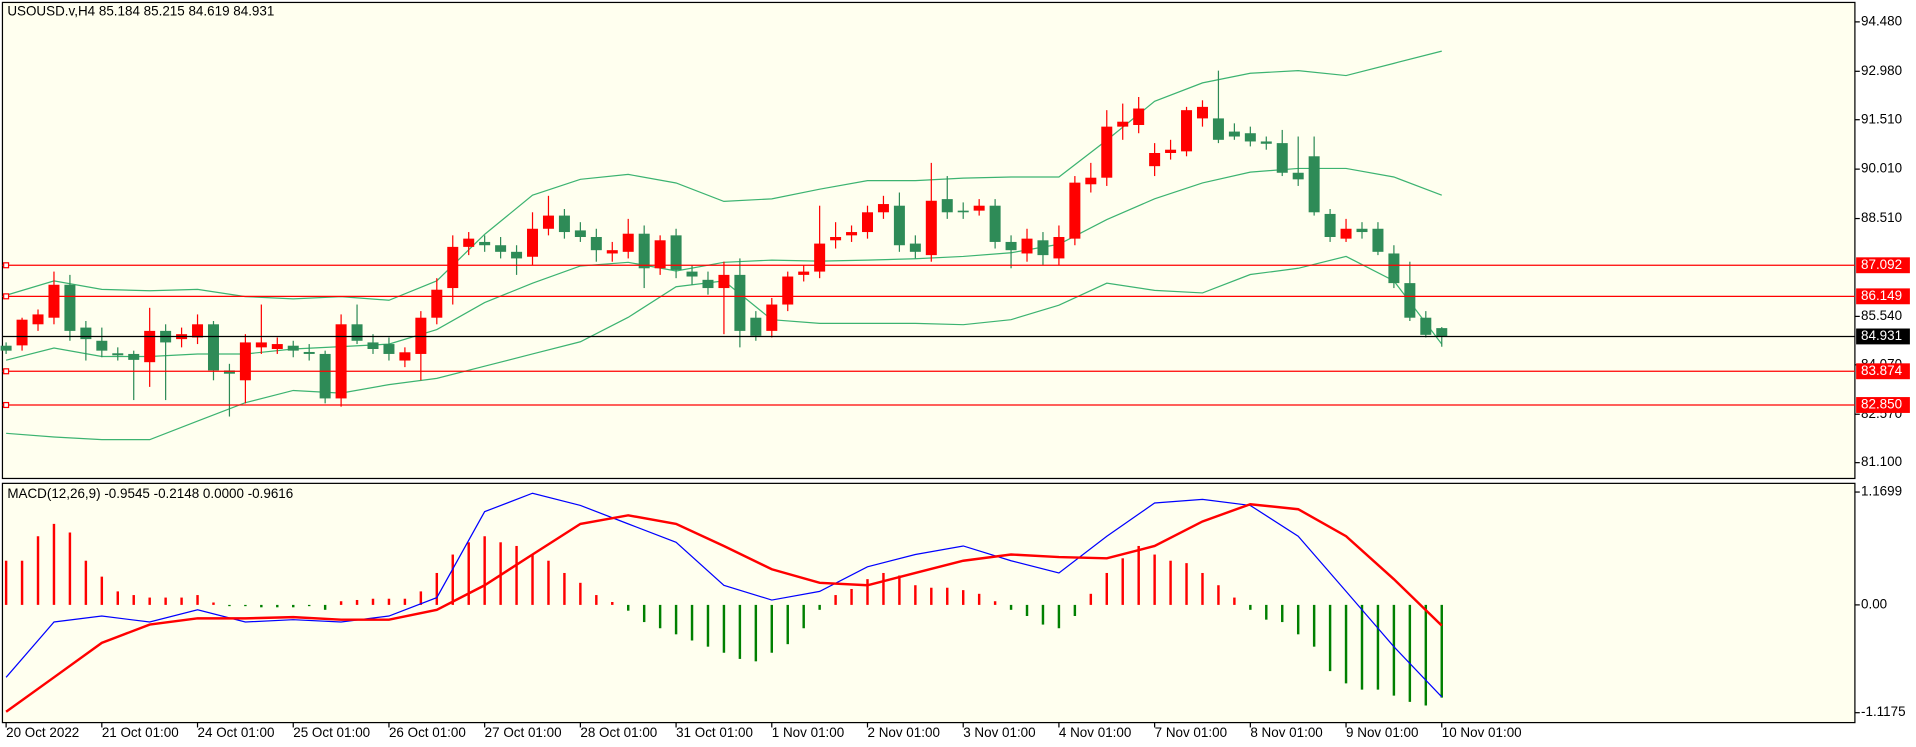 The height and width of the screenshot is (747, 1916). Describe the element at coordinates (1883, 711) in the screenshot. I see `y-tick-label: -1.1175` at that location.